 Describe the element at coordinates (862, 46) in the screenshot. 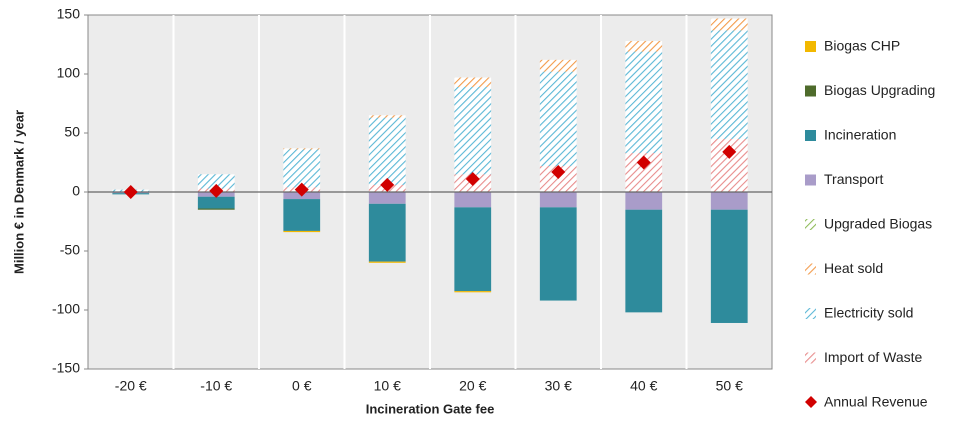

I see `legend-label: Biogas CHP` at that location.